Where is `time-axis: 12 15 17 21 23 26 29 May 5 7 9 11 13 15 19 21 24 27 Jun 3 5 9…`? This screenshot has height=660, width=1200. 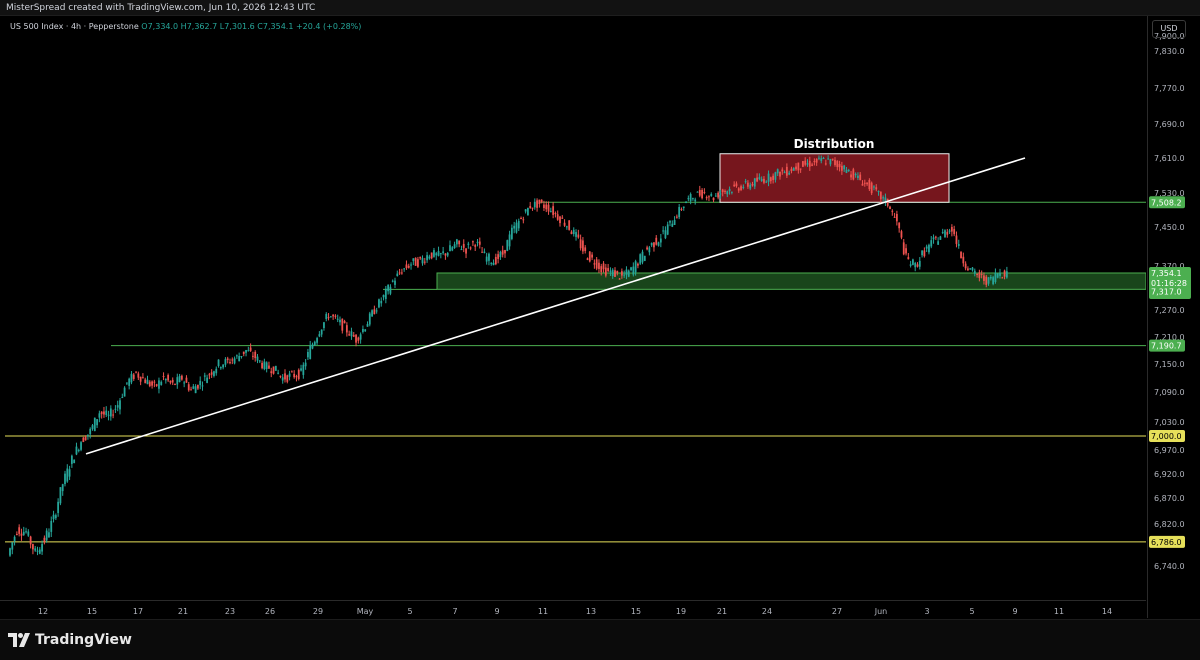
time-axis: 12 15 17 21 23 26 29 May 5 7 9 11 13 15 19 21 24 27 Jun 3 5 9… is located at coordinates (573, 610).